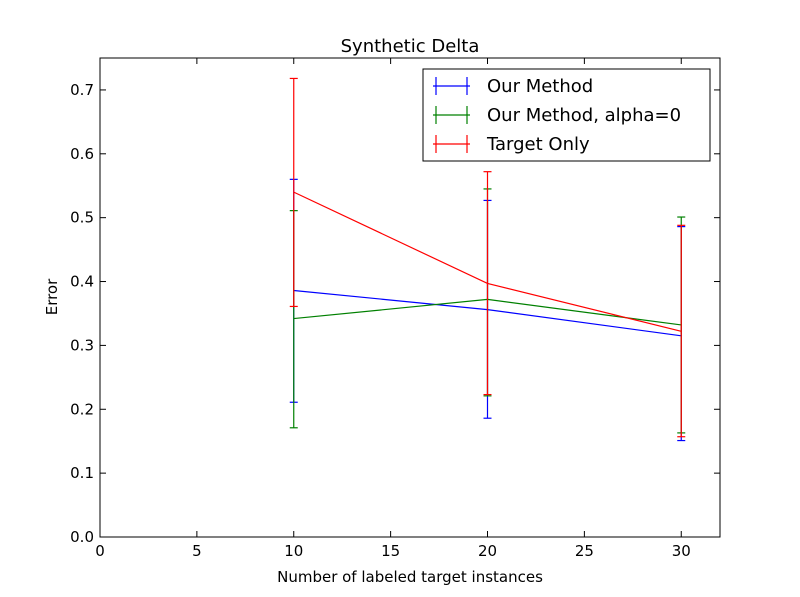 Image resolution: width=800 pixels, height=597 pixels. Describe the element at coordinates (390, 551) in the screenshot. I see `x-tick-label: 15` at that location.